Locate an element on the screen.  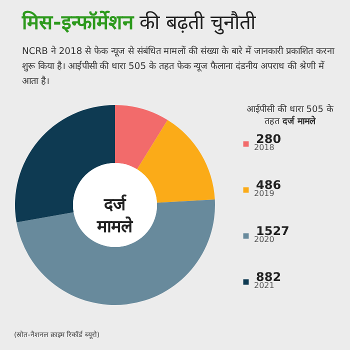
chart-title: मिस-इन्फॉर्मेशन की बढ़ती चुनौती is located at coordinates (139, 22).